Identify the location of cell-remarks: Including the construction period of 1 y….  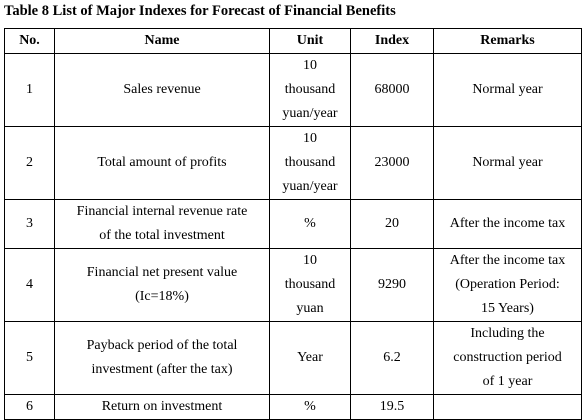
(507, 358).